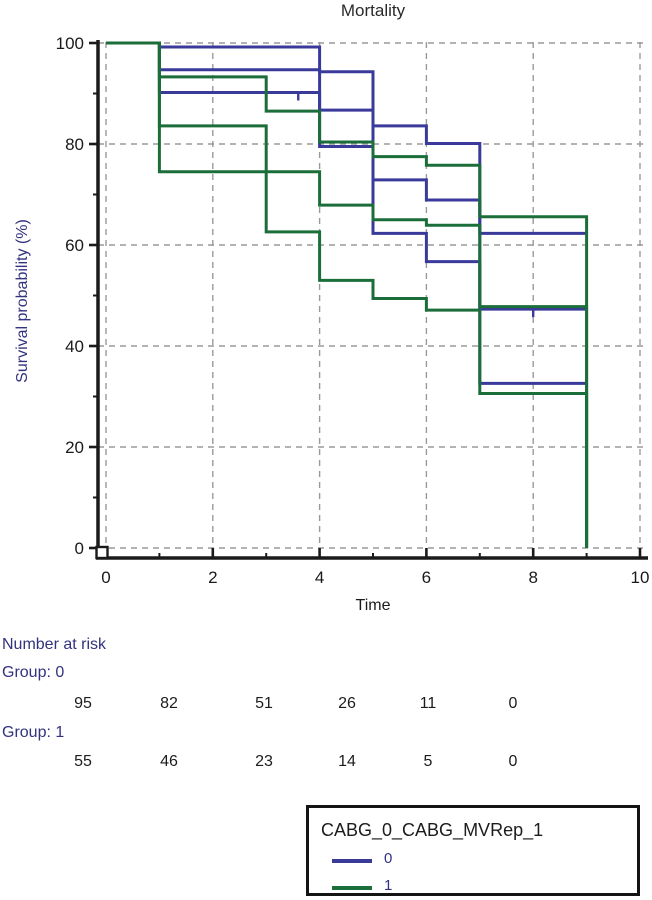 The height and width of the screenshot is (900, 652). I want to click on legend-label-group-0: 0, so click(388, 858).